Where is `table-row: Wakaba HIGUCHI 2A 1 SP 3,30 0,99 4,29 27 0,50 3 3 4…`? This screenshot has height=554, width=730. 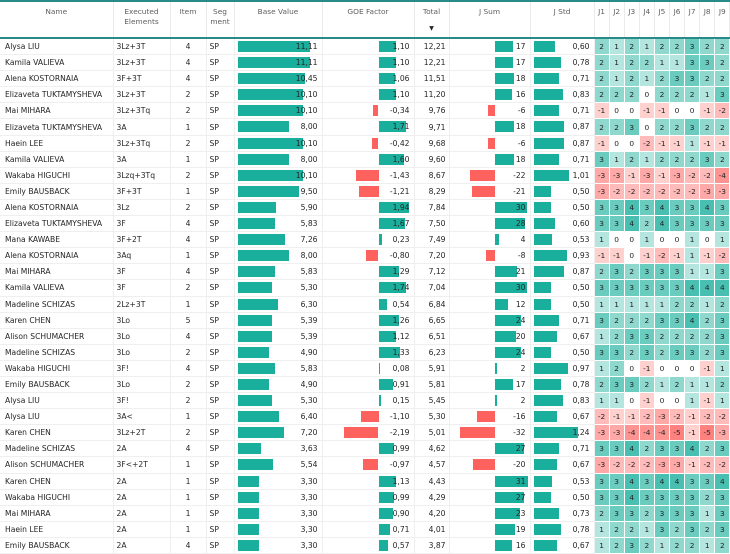 table-row: Wakaba HIGUCHI 2A 1 SP 3,30 0,99 4,29 27 0,50 3 3 4… is located at coordinates (365, 497).